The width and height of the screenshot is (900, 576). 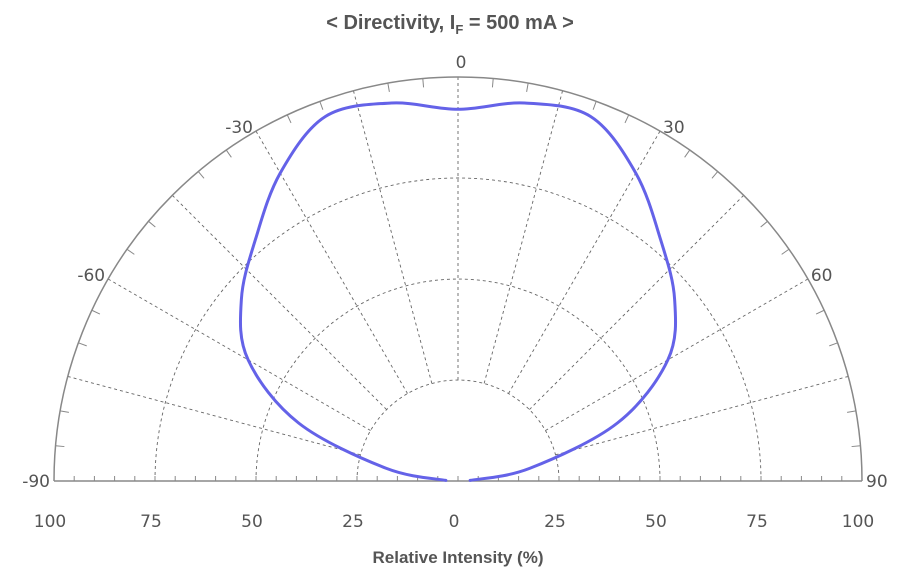 I want to click on angle-spoke--45, so click(x=279, y=302).